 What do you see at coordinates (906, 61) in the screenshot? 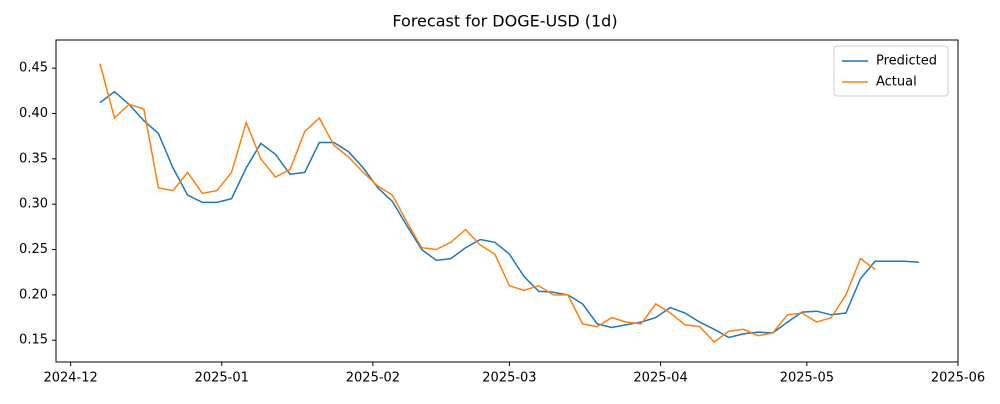
I see `legend-label: Predicted` at bounding box center [906, 61].